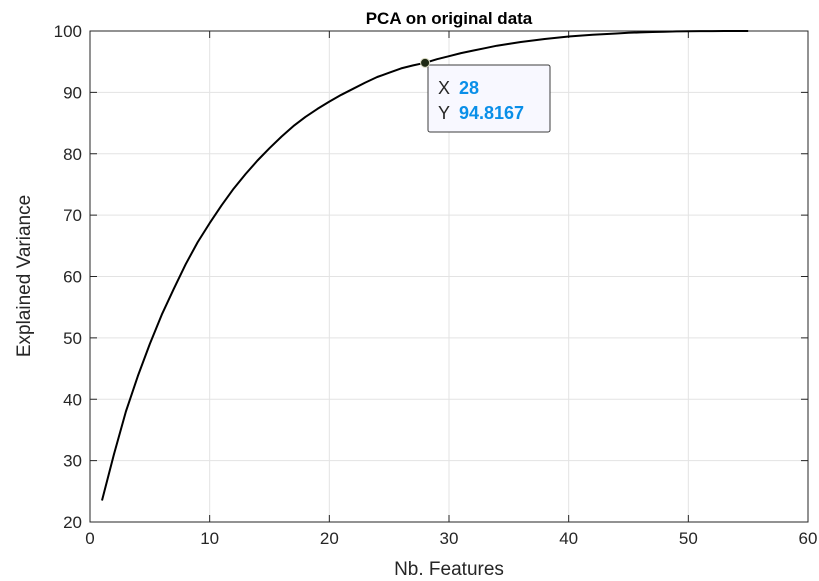 Image resolution: width=819 pixels, height=581 pixels. I want to click on data-tip-y-key: Y, so click(444, 113).